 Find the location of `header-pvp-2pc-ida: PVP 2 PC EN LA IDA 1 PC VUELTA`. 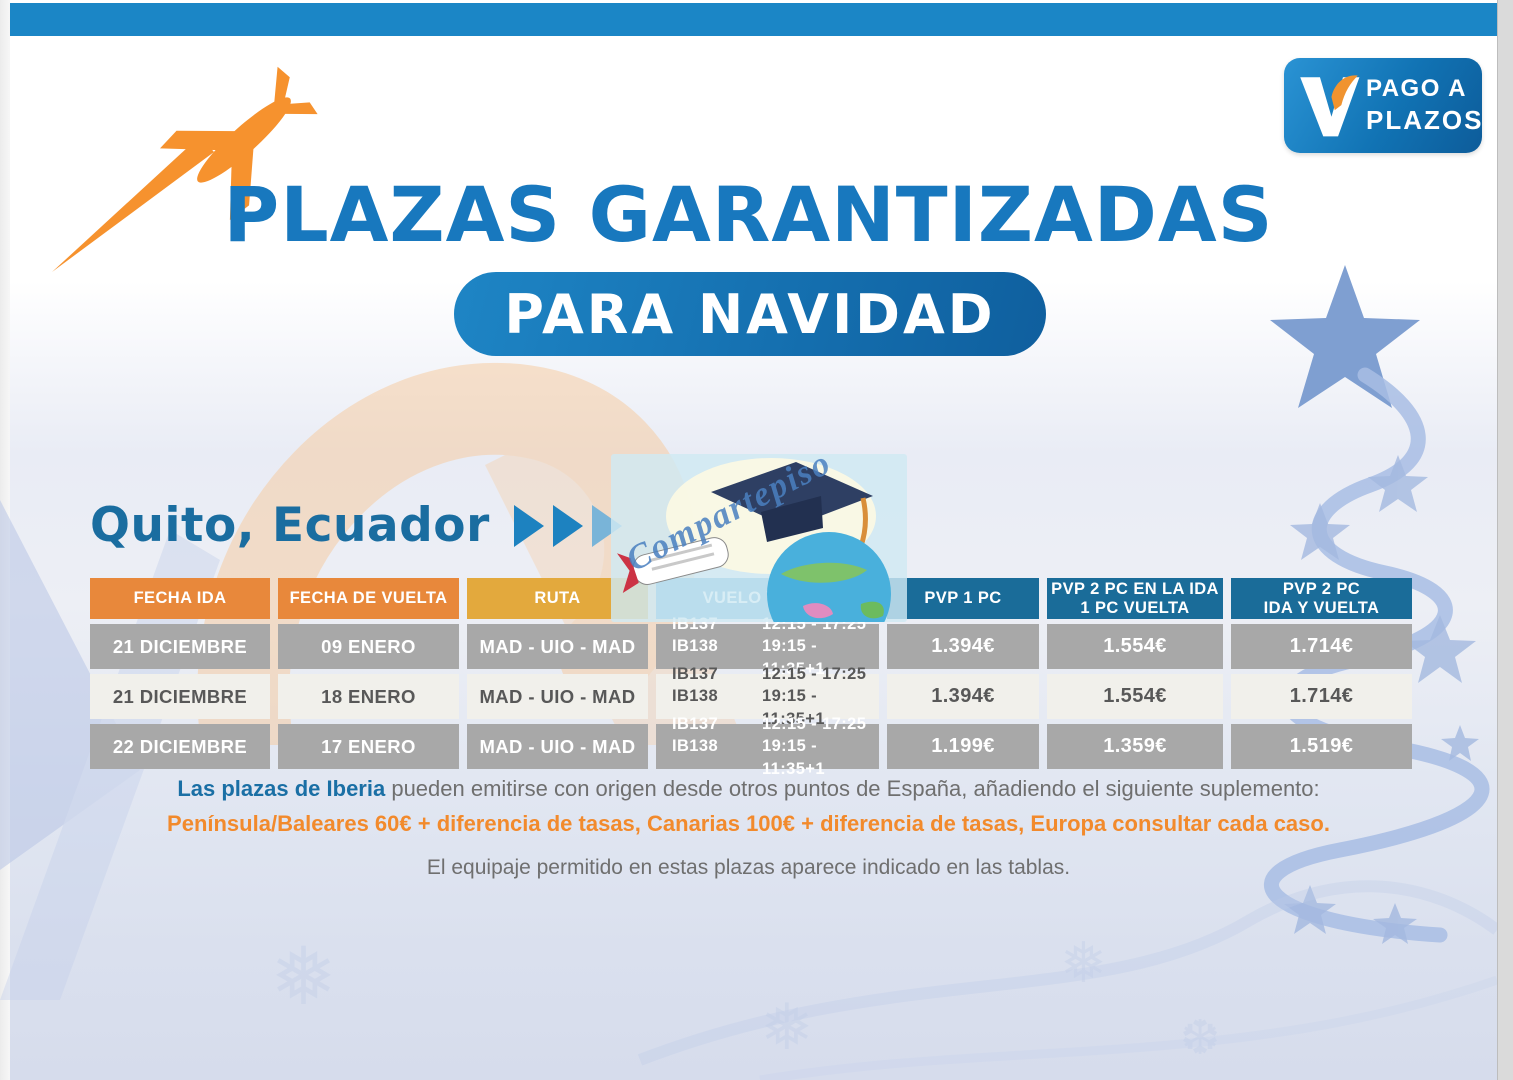

header-pvp-2pc-ida: PVP 2 PC EN LA IDA 1 PC VUELTA is located at coordinates (1135, 598).